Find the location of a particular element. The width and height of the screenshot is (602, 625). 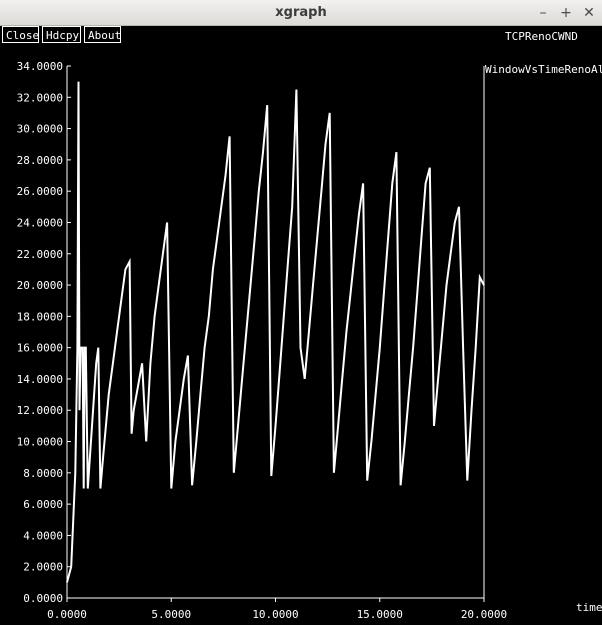

x-tick-labels: 0.0000 5.0000 10.0000 15.0000 20.0000 is located at coordinates (277, 609).